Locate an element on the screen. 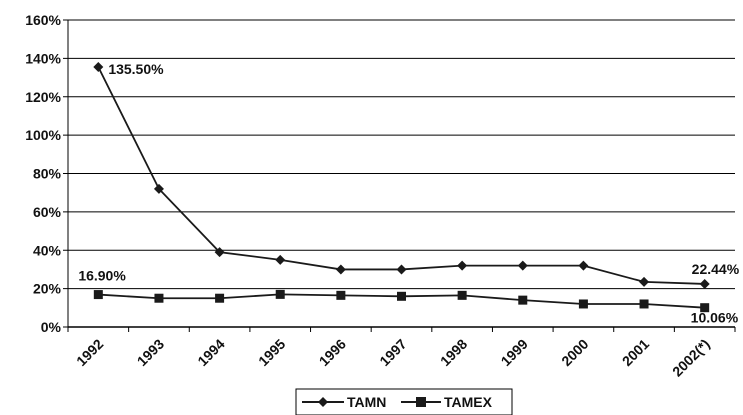 The height and width of the screenshot is (415, 743). data-label: 10.06% is located at coordinates (715, 318).